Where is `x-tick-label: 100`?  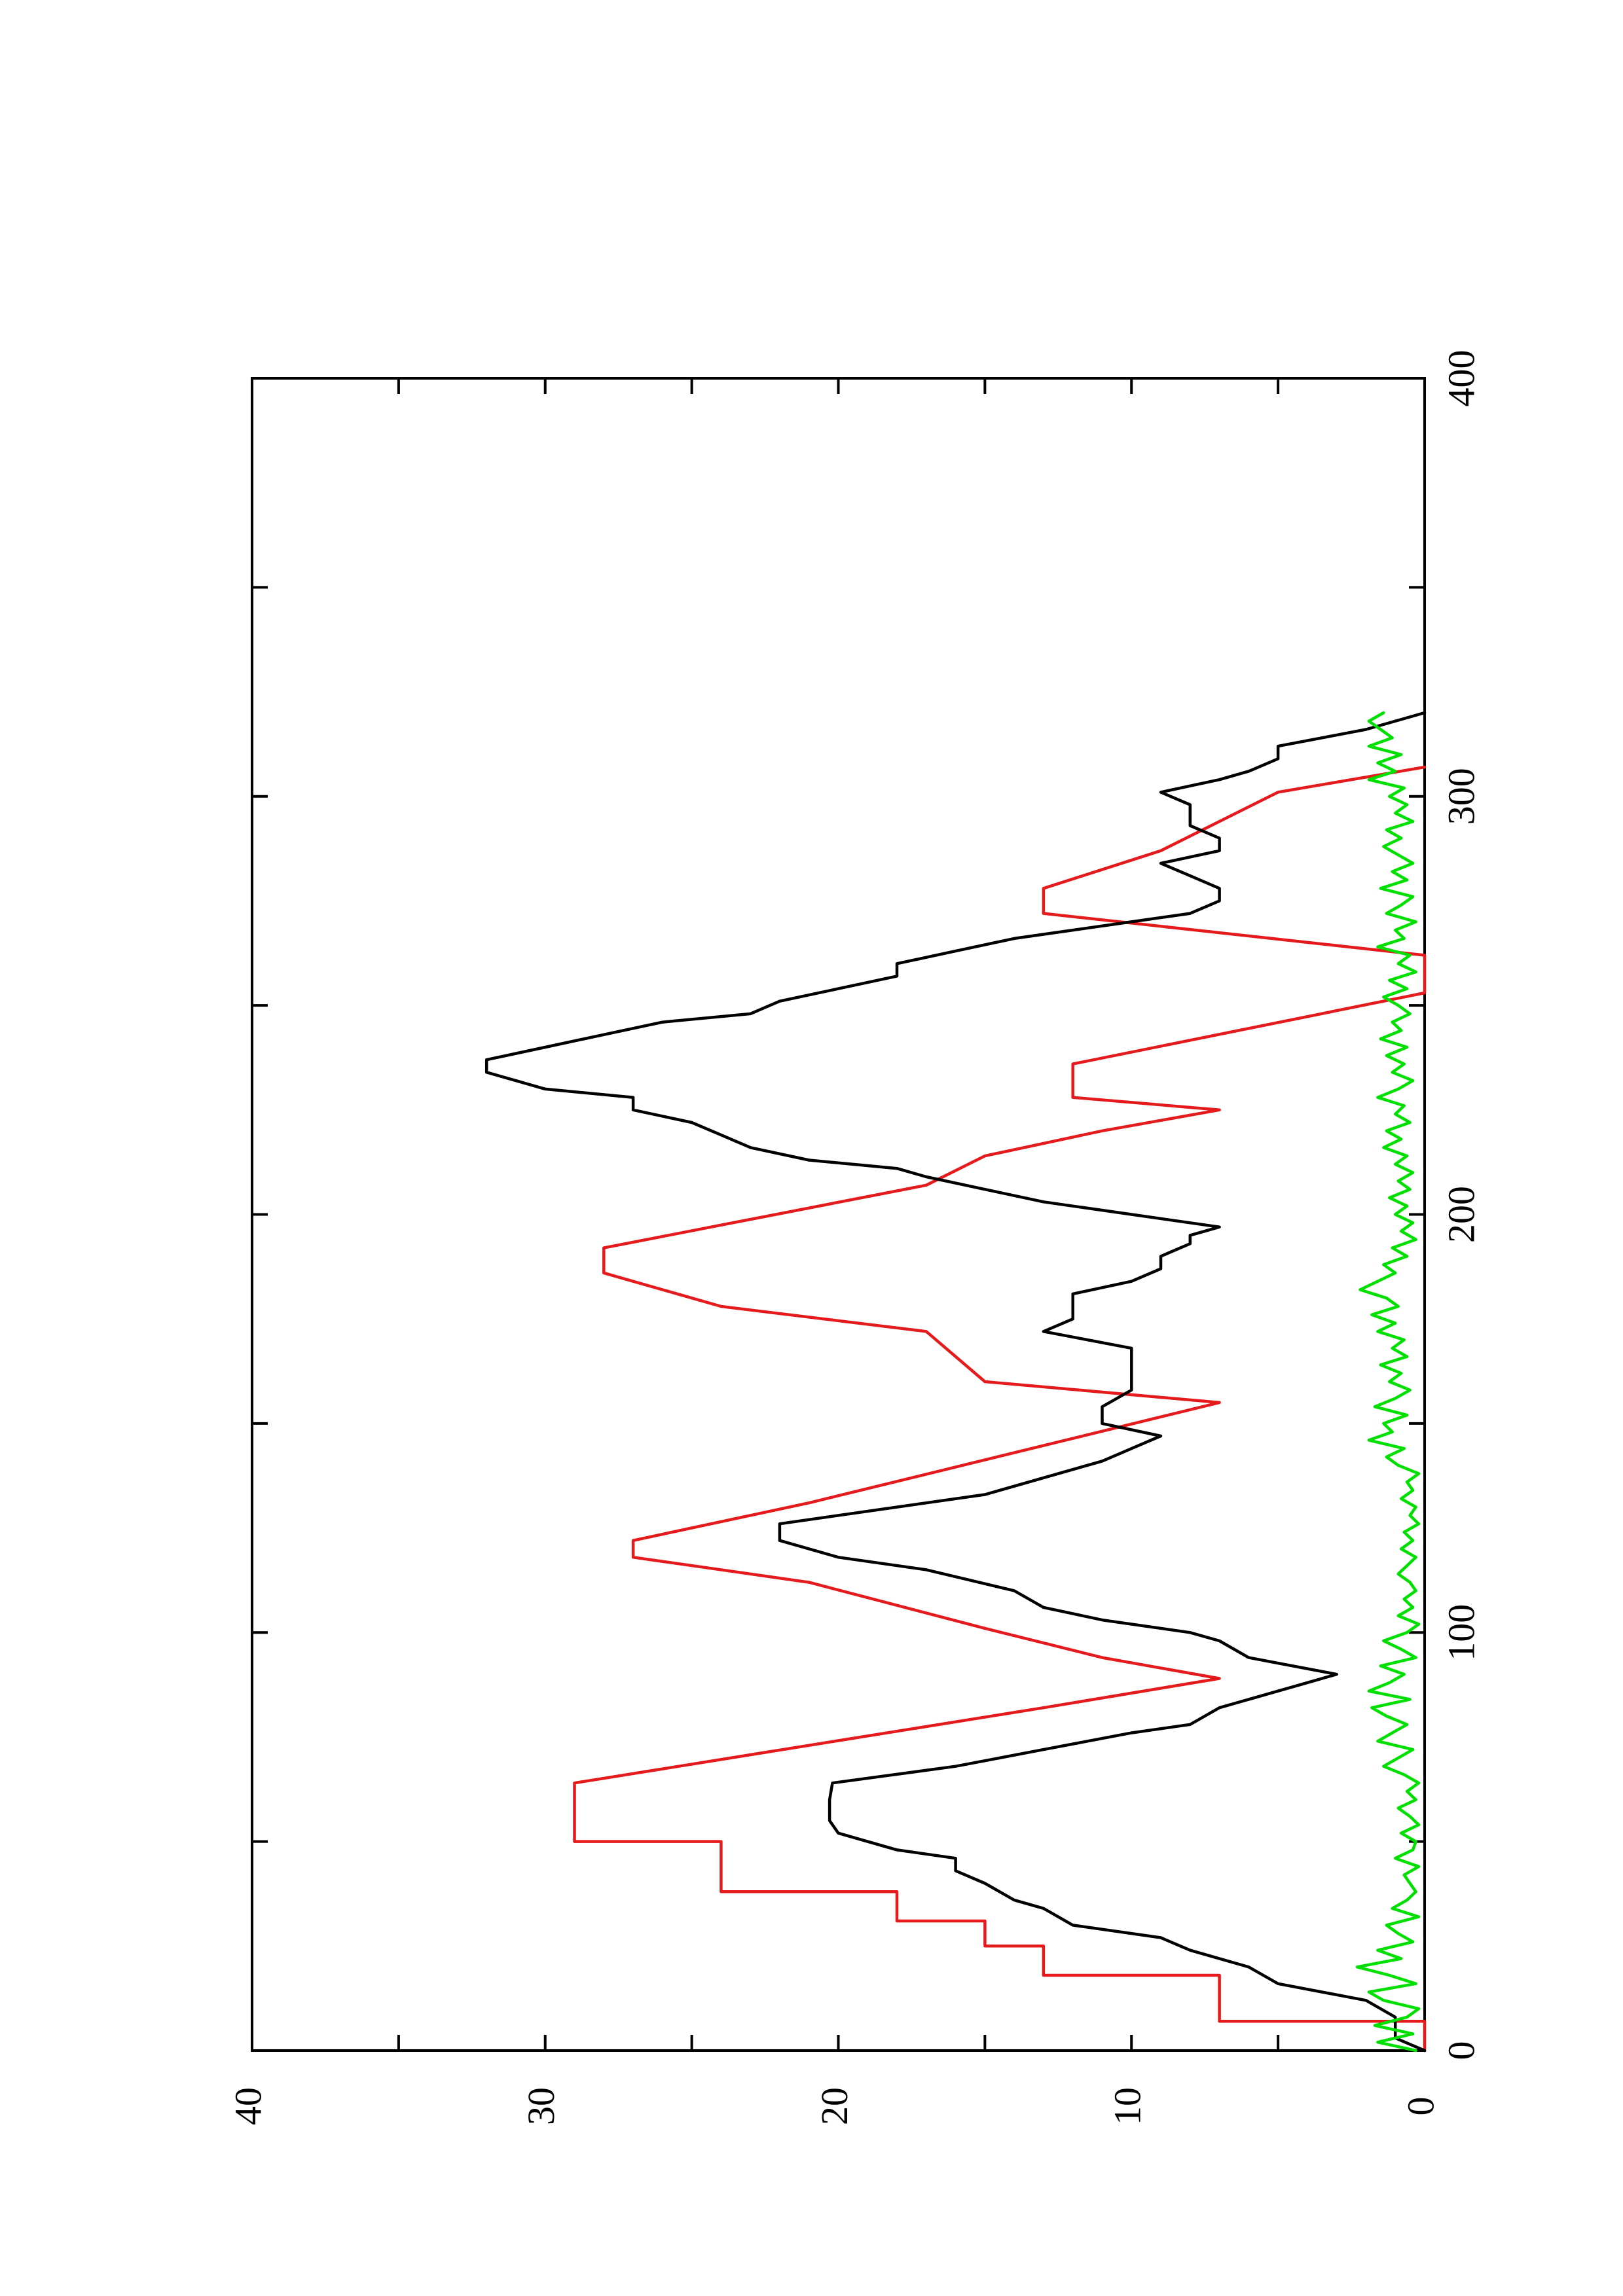 x-tick-label: 100 is located at coordinates (1461, 1633).